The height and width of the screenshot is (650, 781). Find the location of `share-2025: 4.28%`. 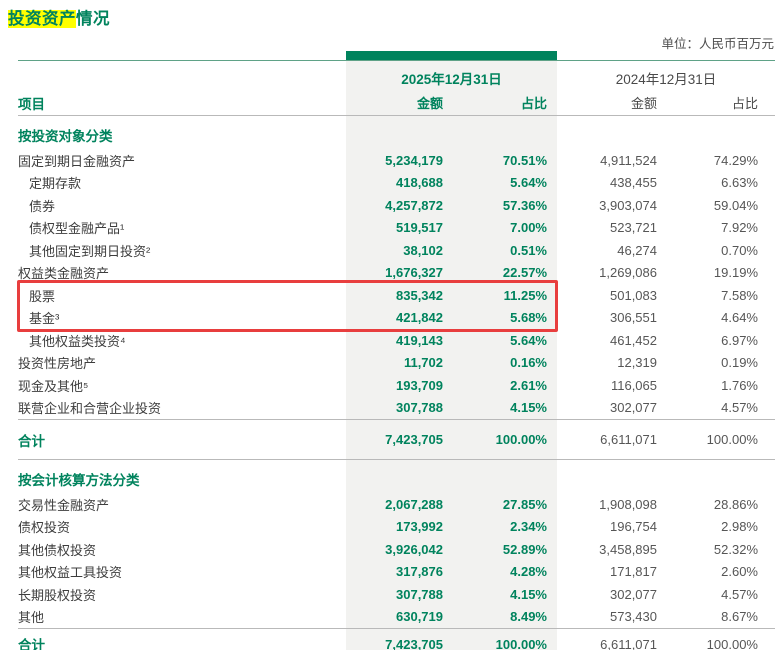

share-2025: 4.28% is located at coordinates (503, 571).